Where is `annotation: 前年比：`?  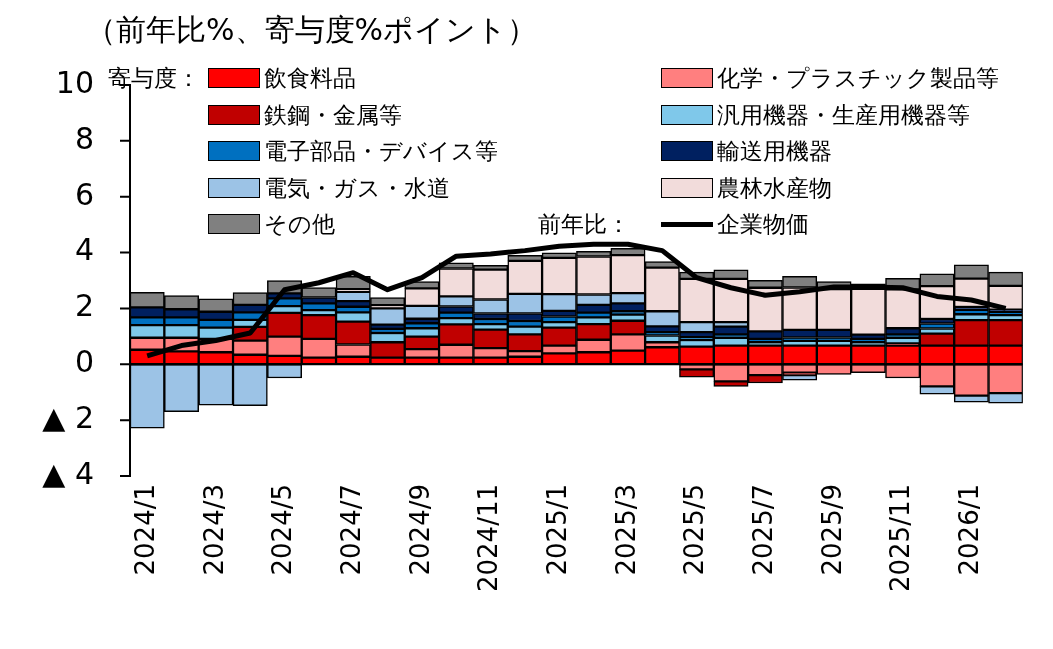 annotation: 前年比： is located at coordinates (584, 224).